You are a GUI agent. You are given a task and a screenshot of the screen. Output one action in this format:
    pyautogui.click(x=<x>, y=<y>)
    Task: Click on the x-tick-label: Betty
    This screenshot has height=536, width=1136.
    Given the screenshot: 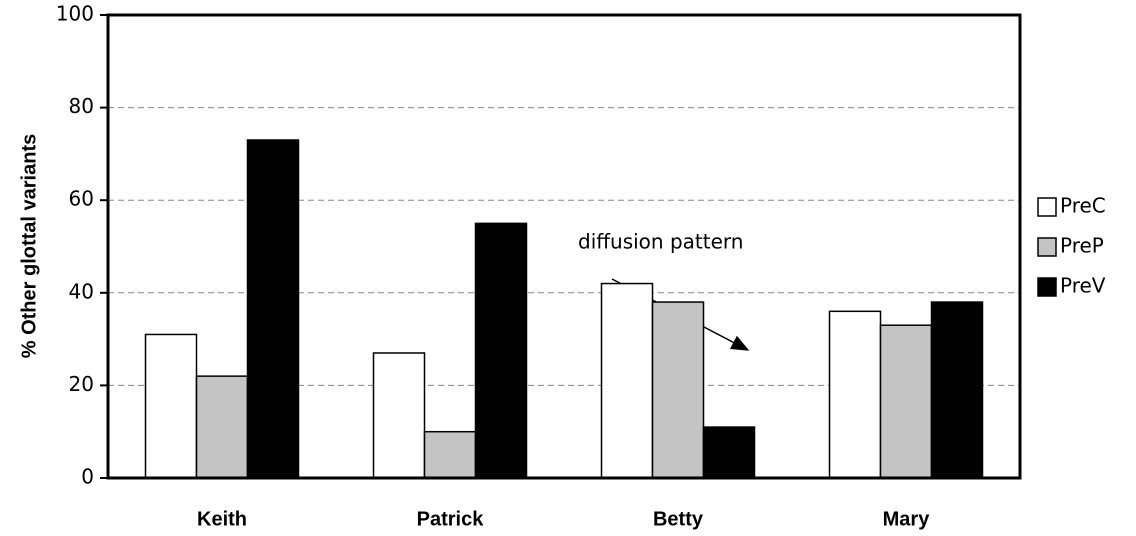 What is the action you would take?
    pyautogui.click(x=678, y=519)
    